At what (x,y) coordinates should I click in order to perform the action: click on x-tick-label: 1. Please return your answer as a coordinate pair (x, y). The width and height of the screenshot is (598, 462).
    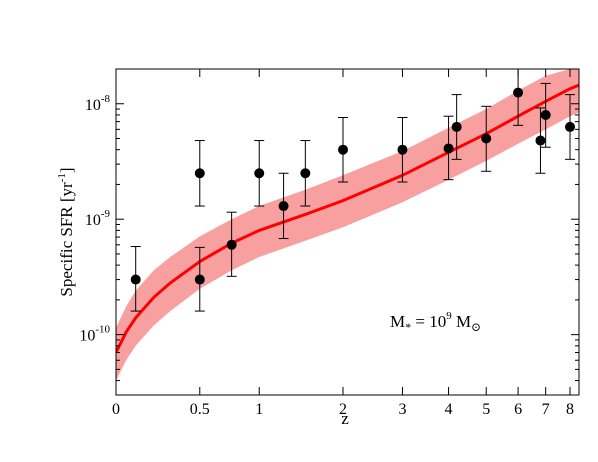
    Looking at the image, I should click on (259, 409).